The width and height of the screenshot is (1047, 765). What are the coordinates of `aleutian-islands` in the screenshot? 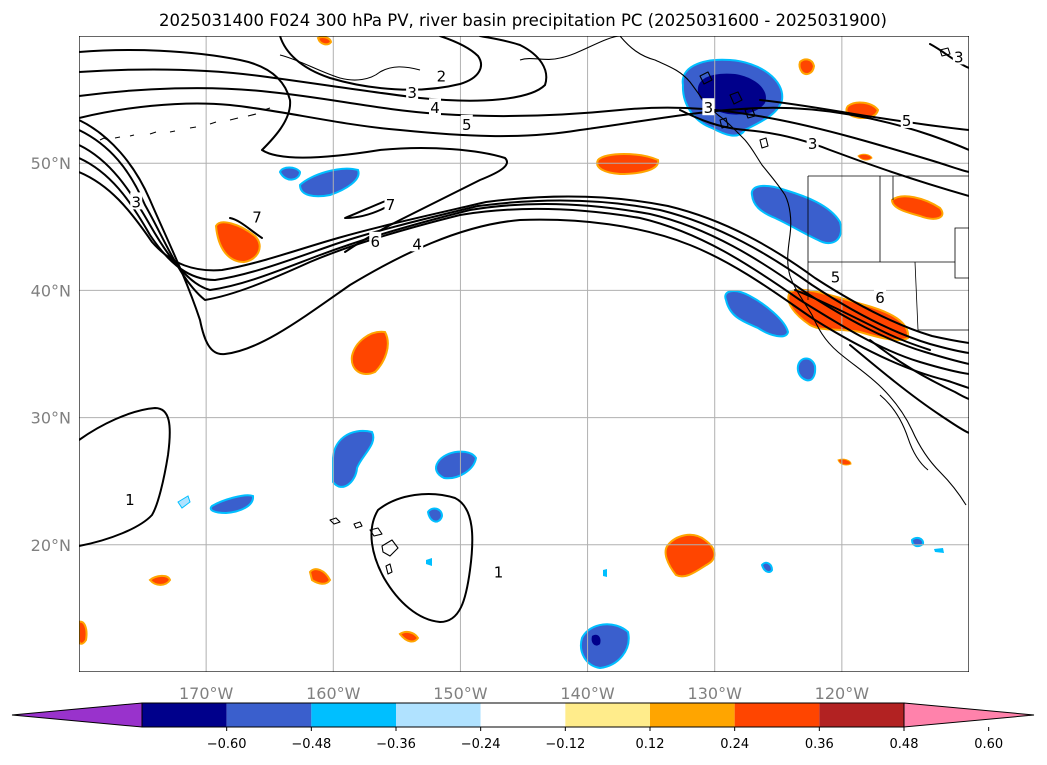 It's located at (185, 124).